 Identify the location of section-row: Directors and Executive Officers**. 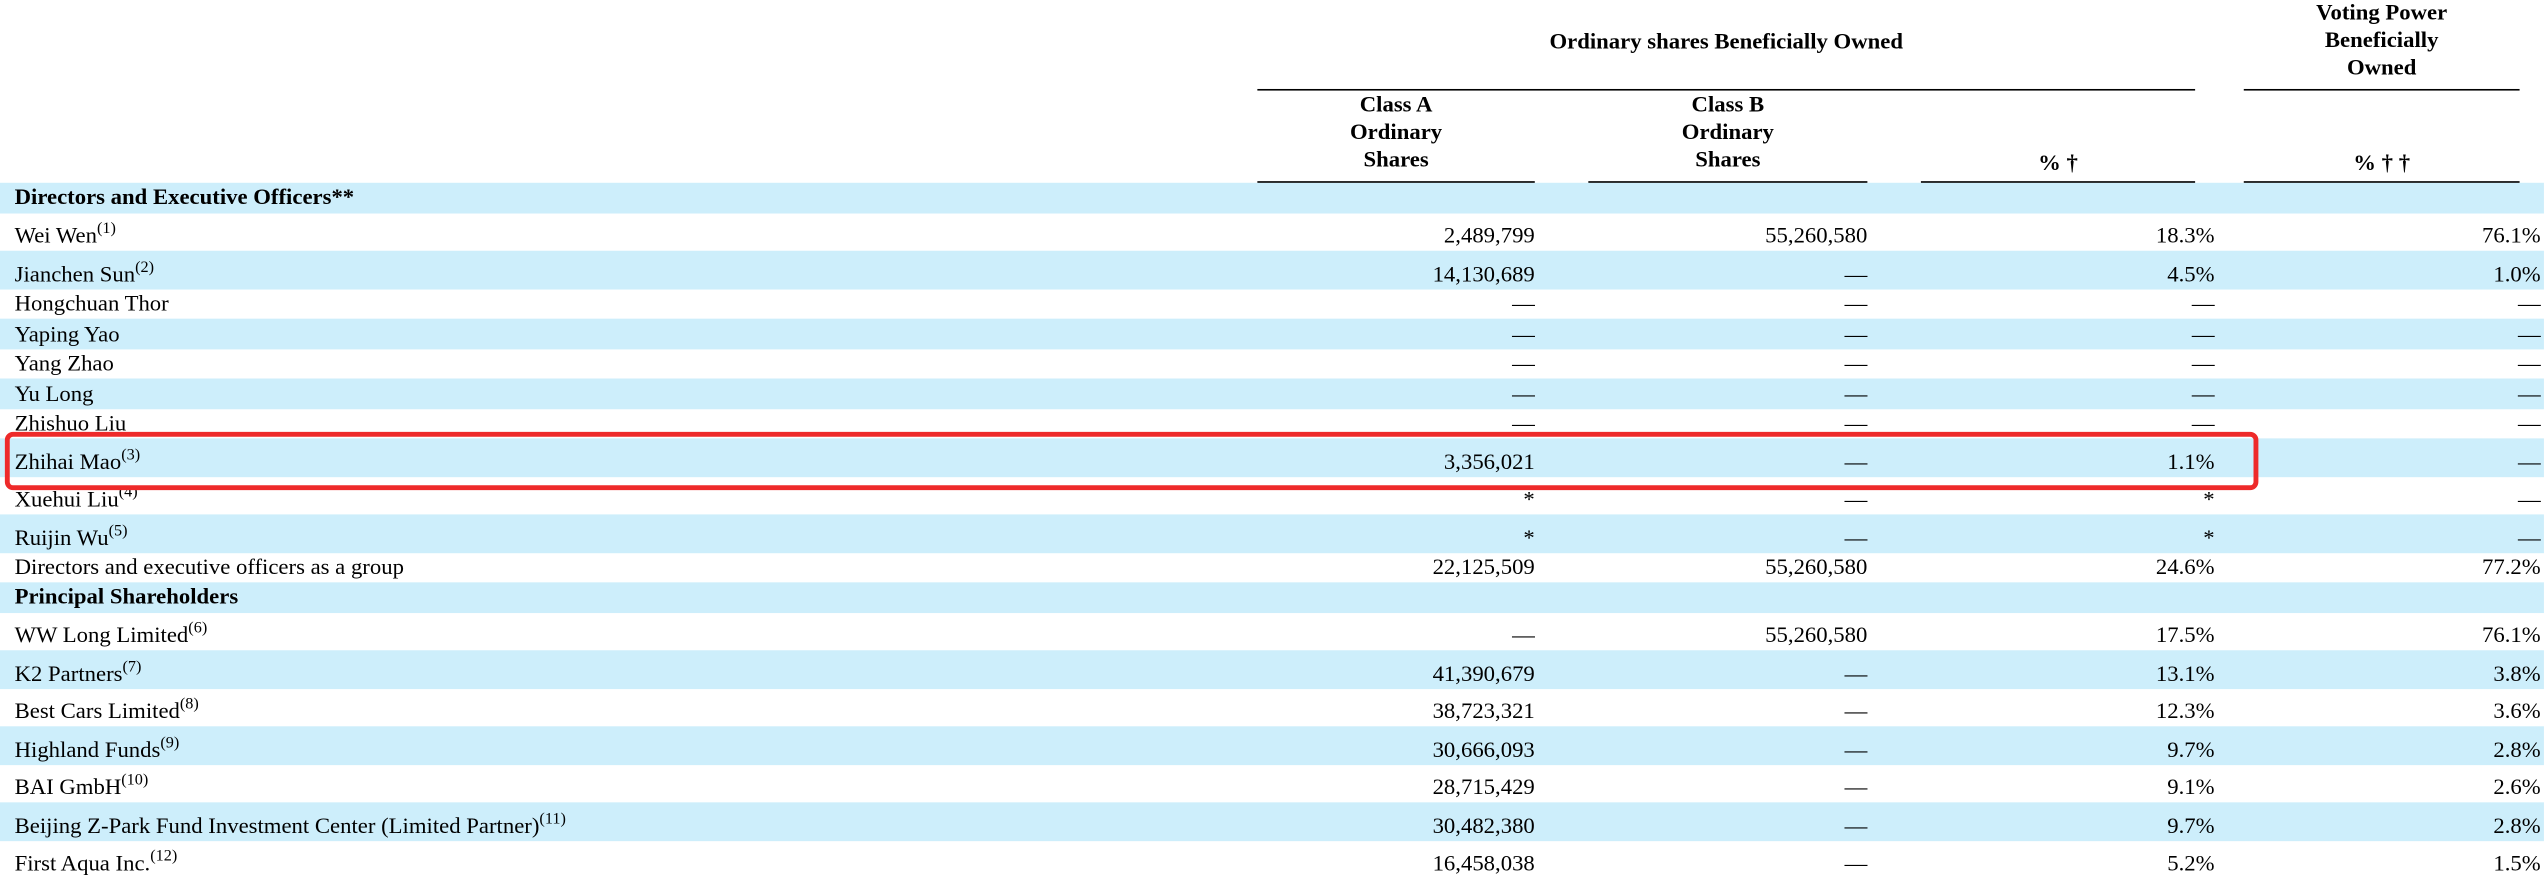
(1272, 197).